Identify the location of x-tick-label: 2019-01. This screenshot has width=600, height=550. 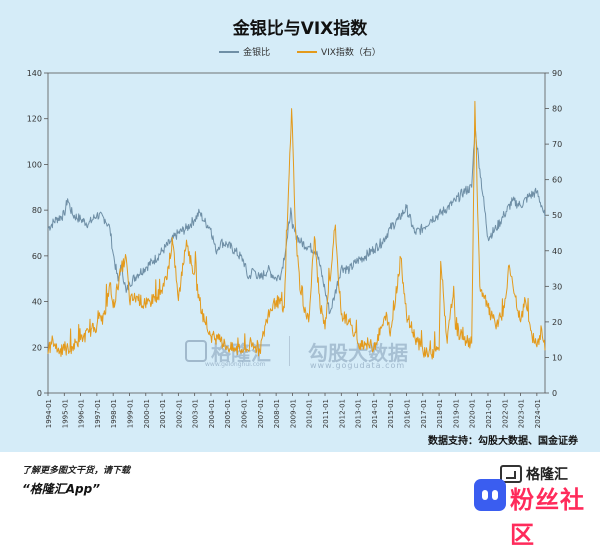
(456, 413).